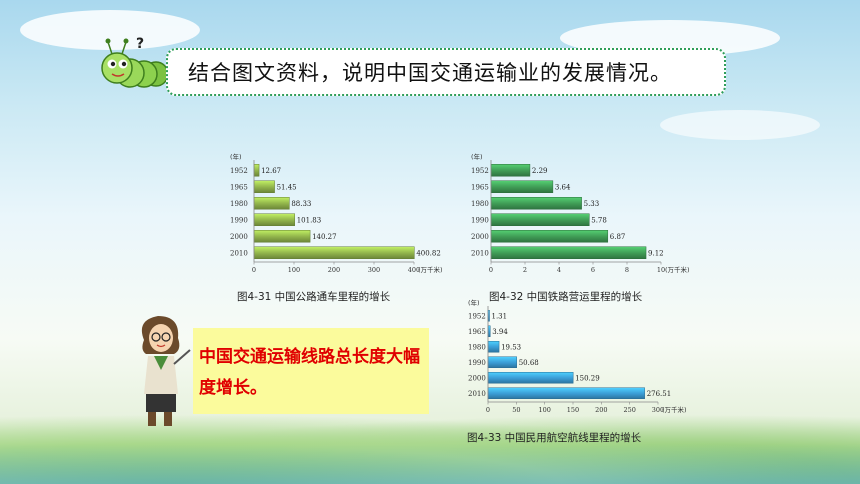 The width and height of the screenshot is (860, 484). Describe the element at coordinates (309, 220) in the screenshot. I see `value-label: 101.83` at that location.